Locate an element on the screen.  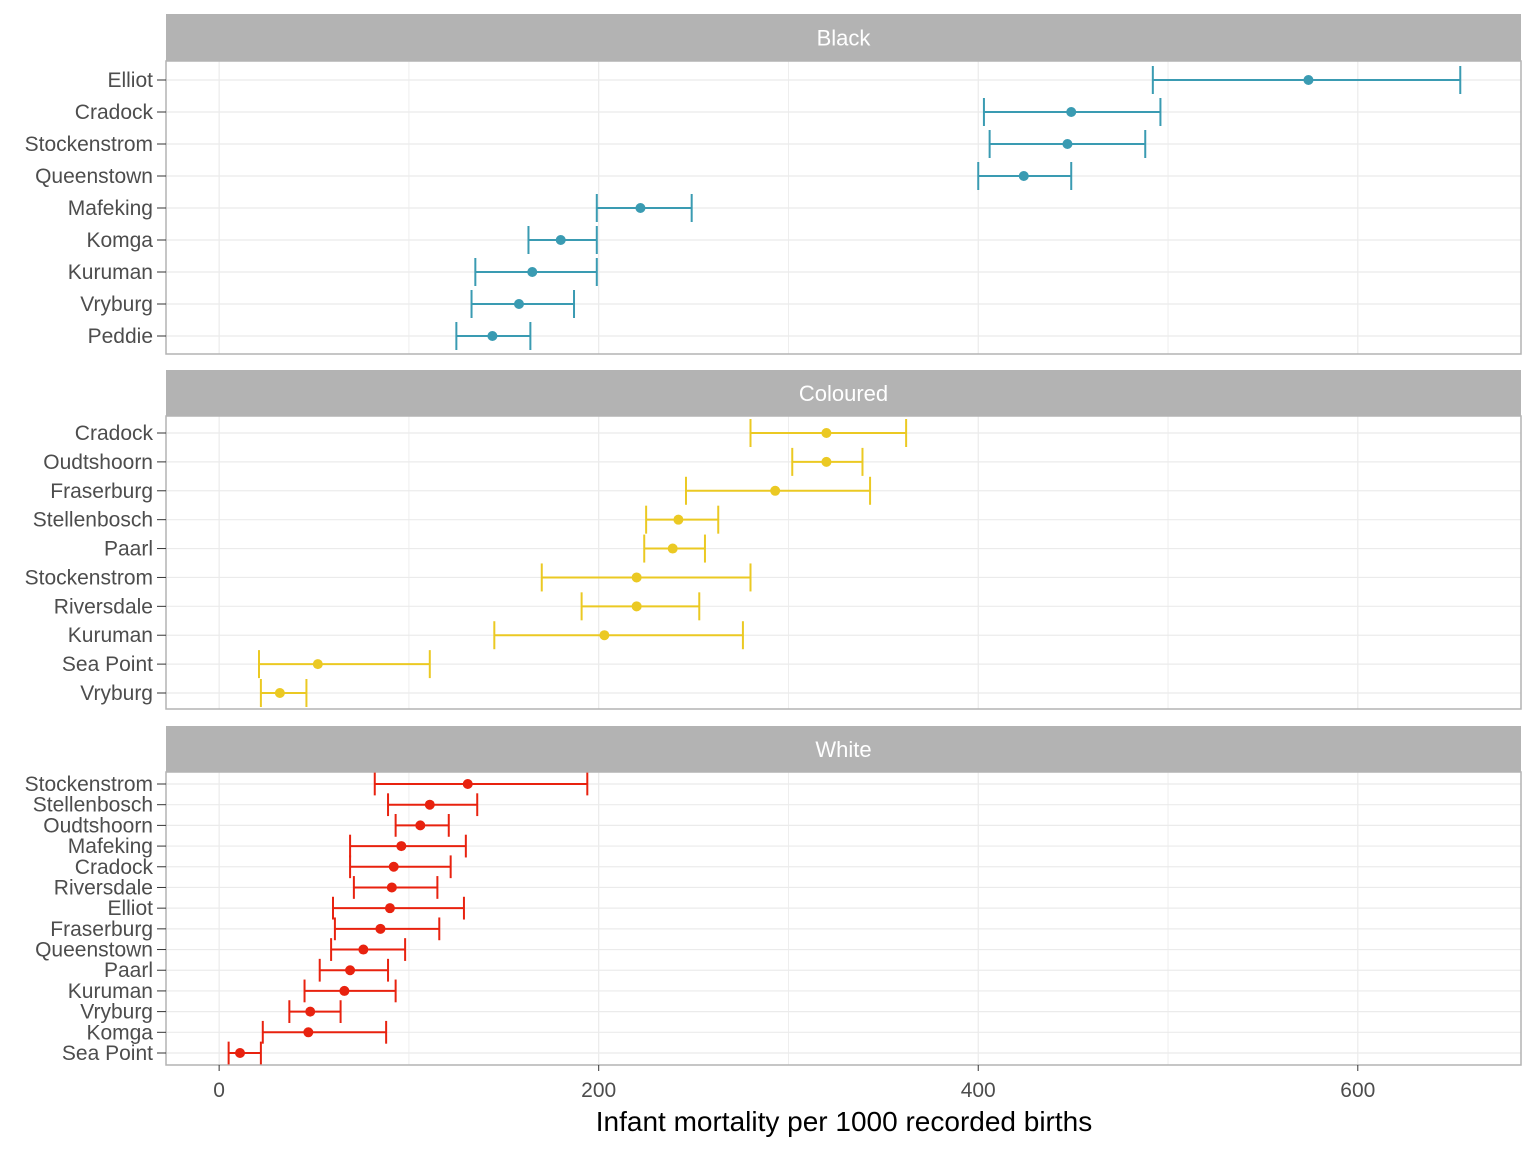
panel-strip-label: Coloured is located at coordinates (843, 393).